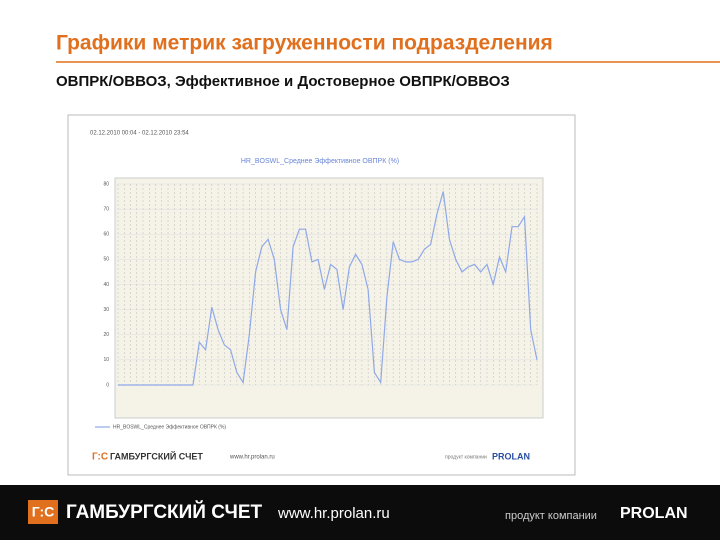 This screenshot has width=720, height=545. What do you see at coordinates (466, 457) in the screenshot?
I see `inner-company-prefix: продукт компании` at bounding box center [466, 457].